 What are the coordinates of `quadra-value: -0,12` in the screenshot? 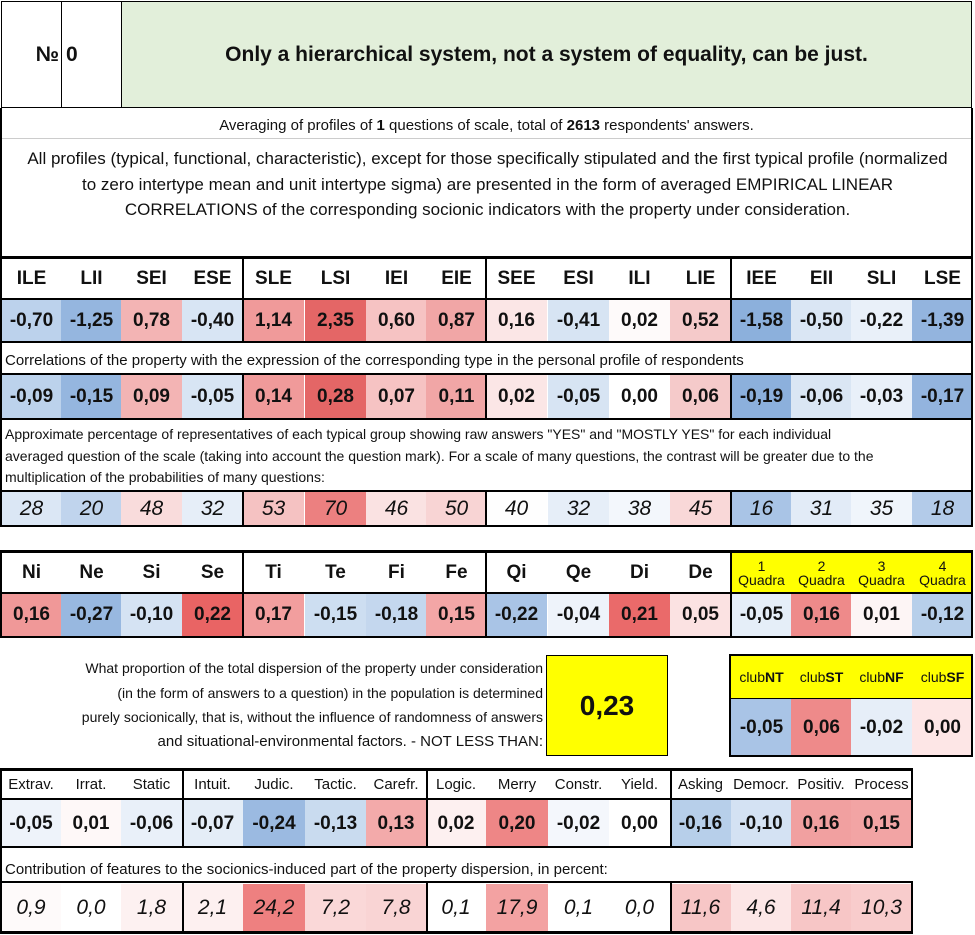 It's located at (942, 615).